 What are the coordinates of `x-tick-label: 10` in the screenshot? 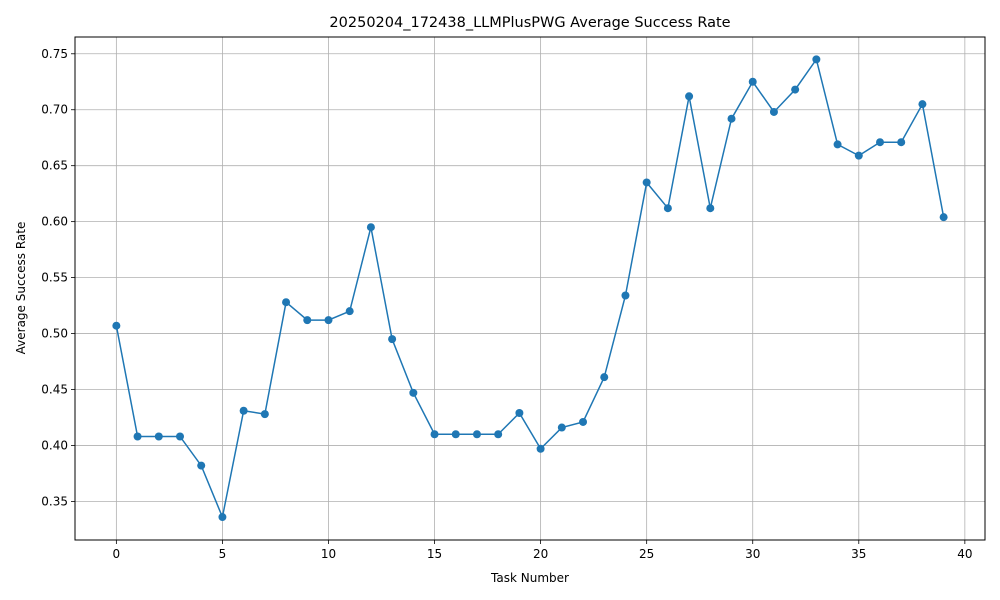 It's located at (328, 554).